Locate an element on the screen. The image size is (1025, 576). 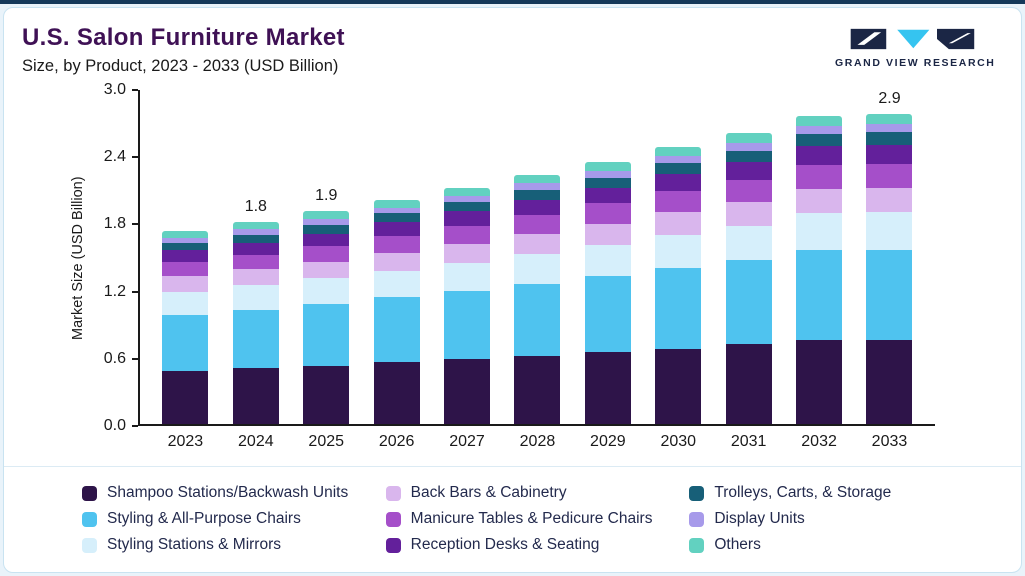
y-tick-label: 2.4 is located at coordinates (114, 157).